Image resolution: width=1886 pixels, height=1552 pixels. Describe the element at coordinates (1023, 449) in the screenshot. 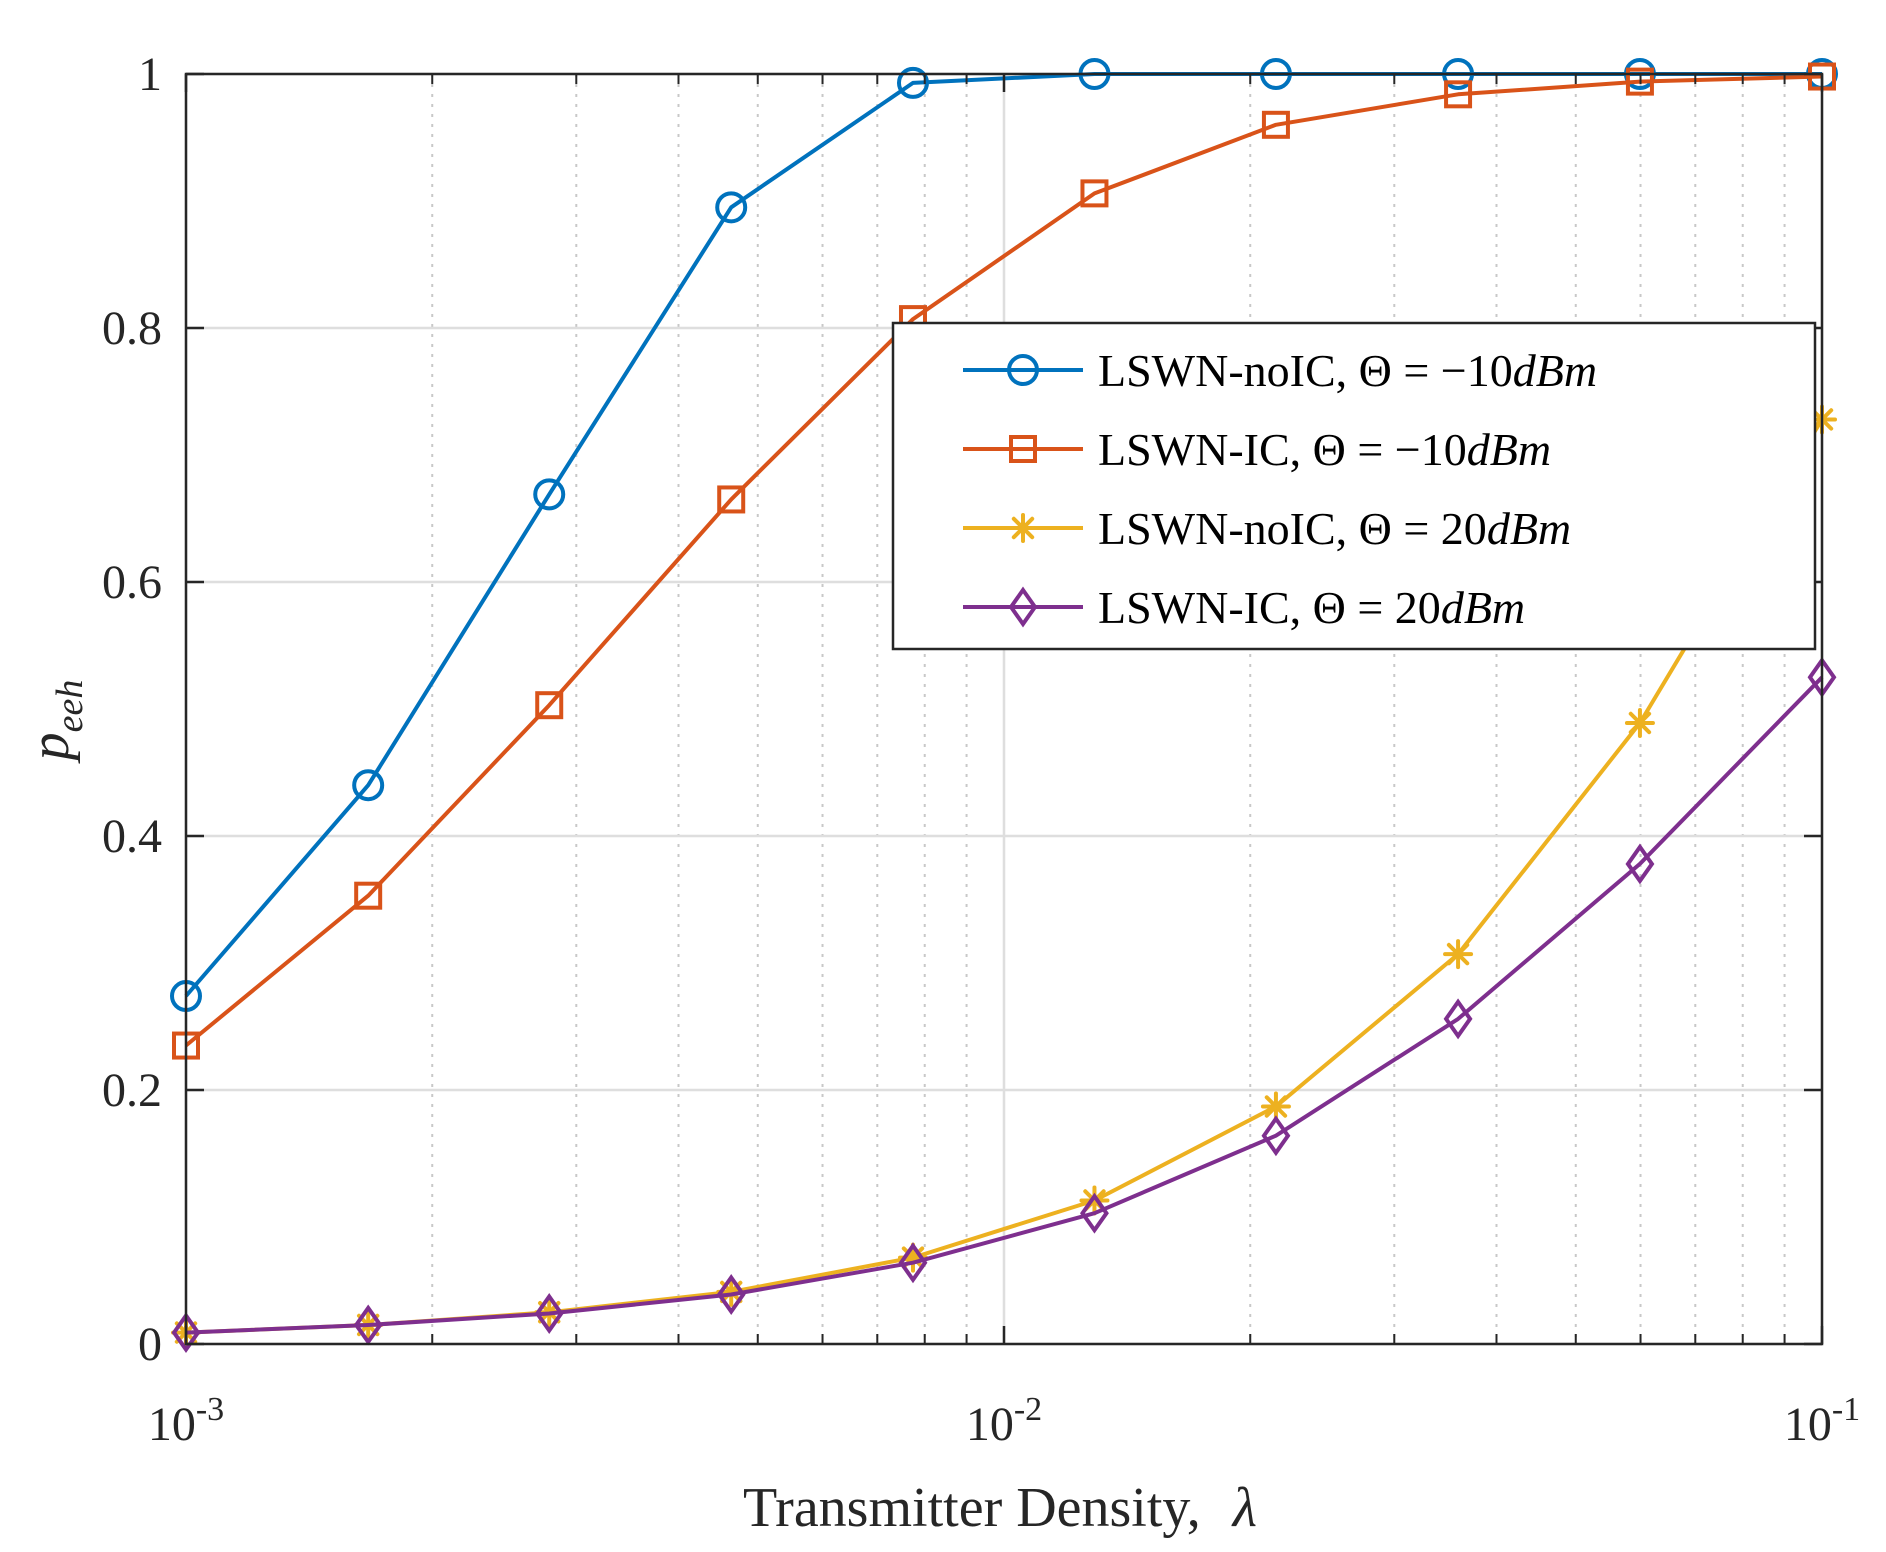

I see `legend-marker-square` at that location.